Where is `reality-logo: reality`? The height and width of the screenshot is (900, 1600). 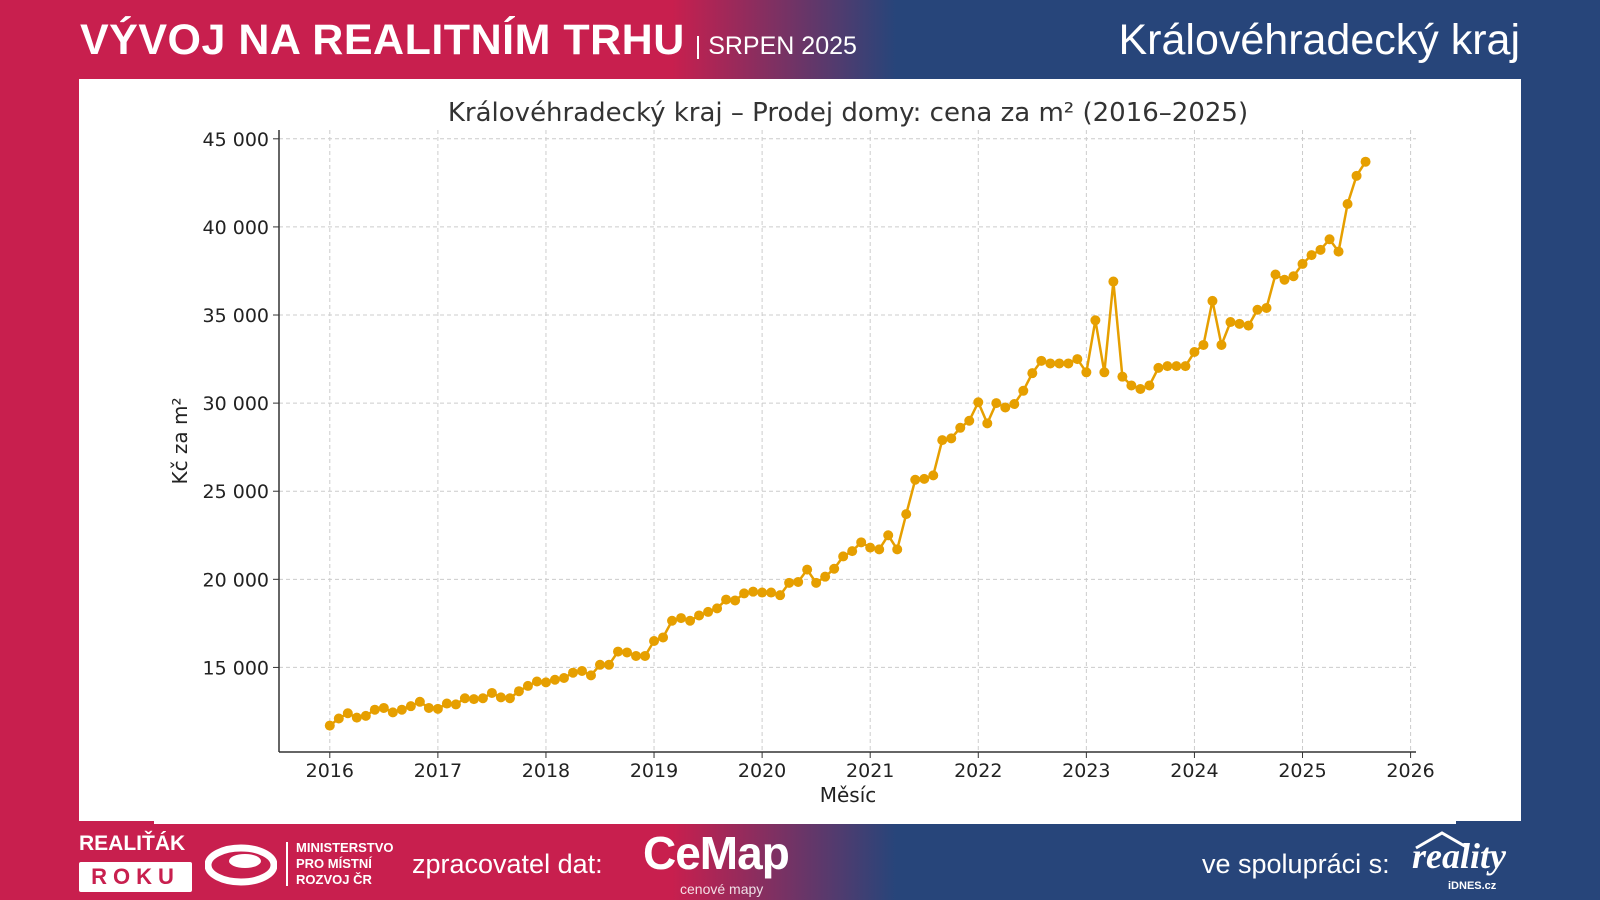 reality-logo: reality is located at coordinates (1459, 856).